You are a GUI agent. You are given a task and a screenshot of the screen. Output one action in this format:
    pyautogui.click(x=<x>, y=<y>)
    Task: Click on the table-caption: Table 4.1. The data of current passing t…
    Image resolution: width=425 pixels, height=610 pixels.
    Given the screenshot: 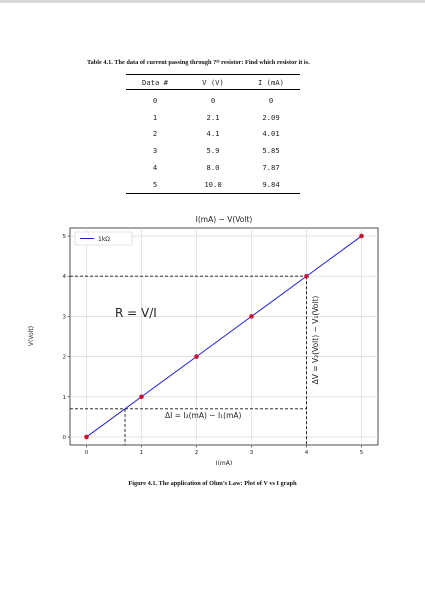 What is the action you would take?
    pyautogui.click(x=198, y=62)
    